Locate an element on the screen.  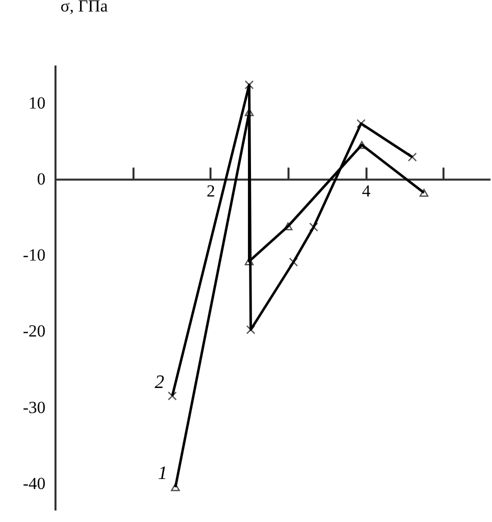
y-tick-label: -40 is located at coordinates (34, 483).